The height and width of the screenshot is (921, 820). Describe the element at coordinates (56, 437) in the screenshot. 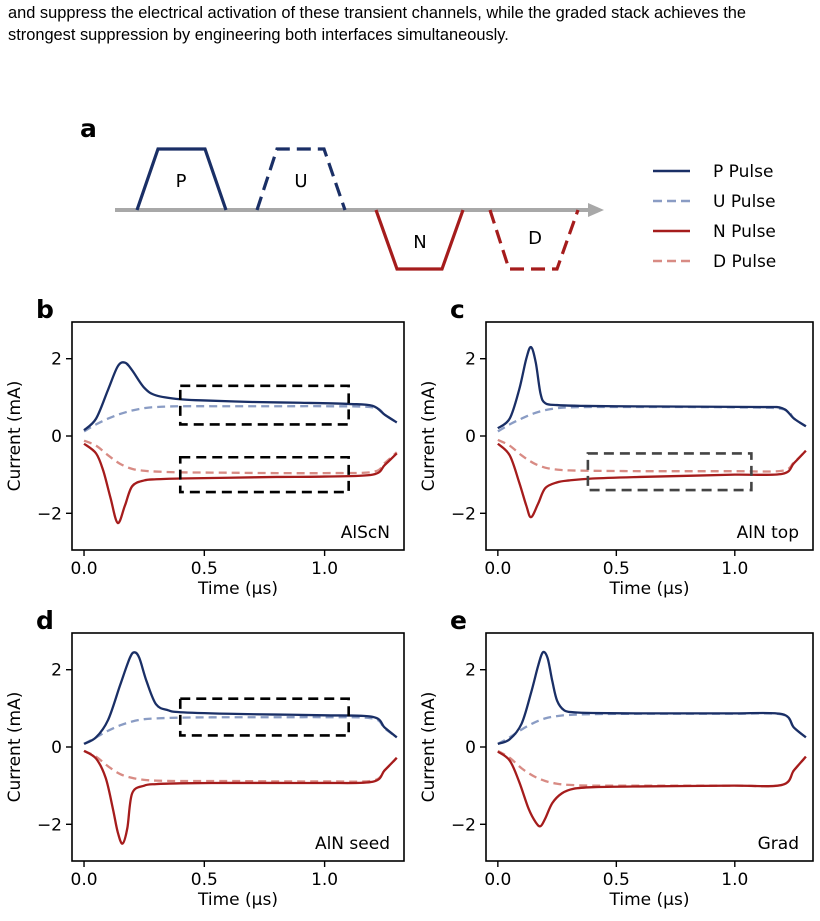

I see `y-tick-label-b-1: 0` at that location.